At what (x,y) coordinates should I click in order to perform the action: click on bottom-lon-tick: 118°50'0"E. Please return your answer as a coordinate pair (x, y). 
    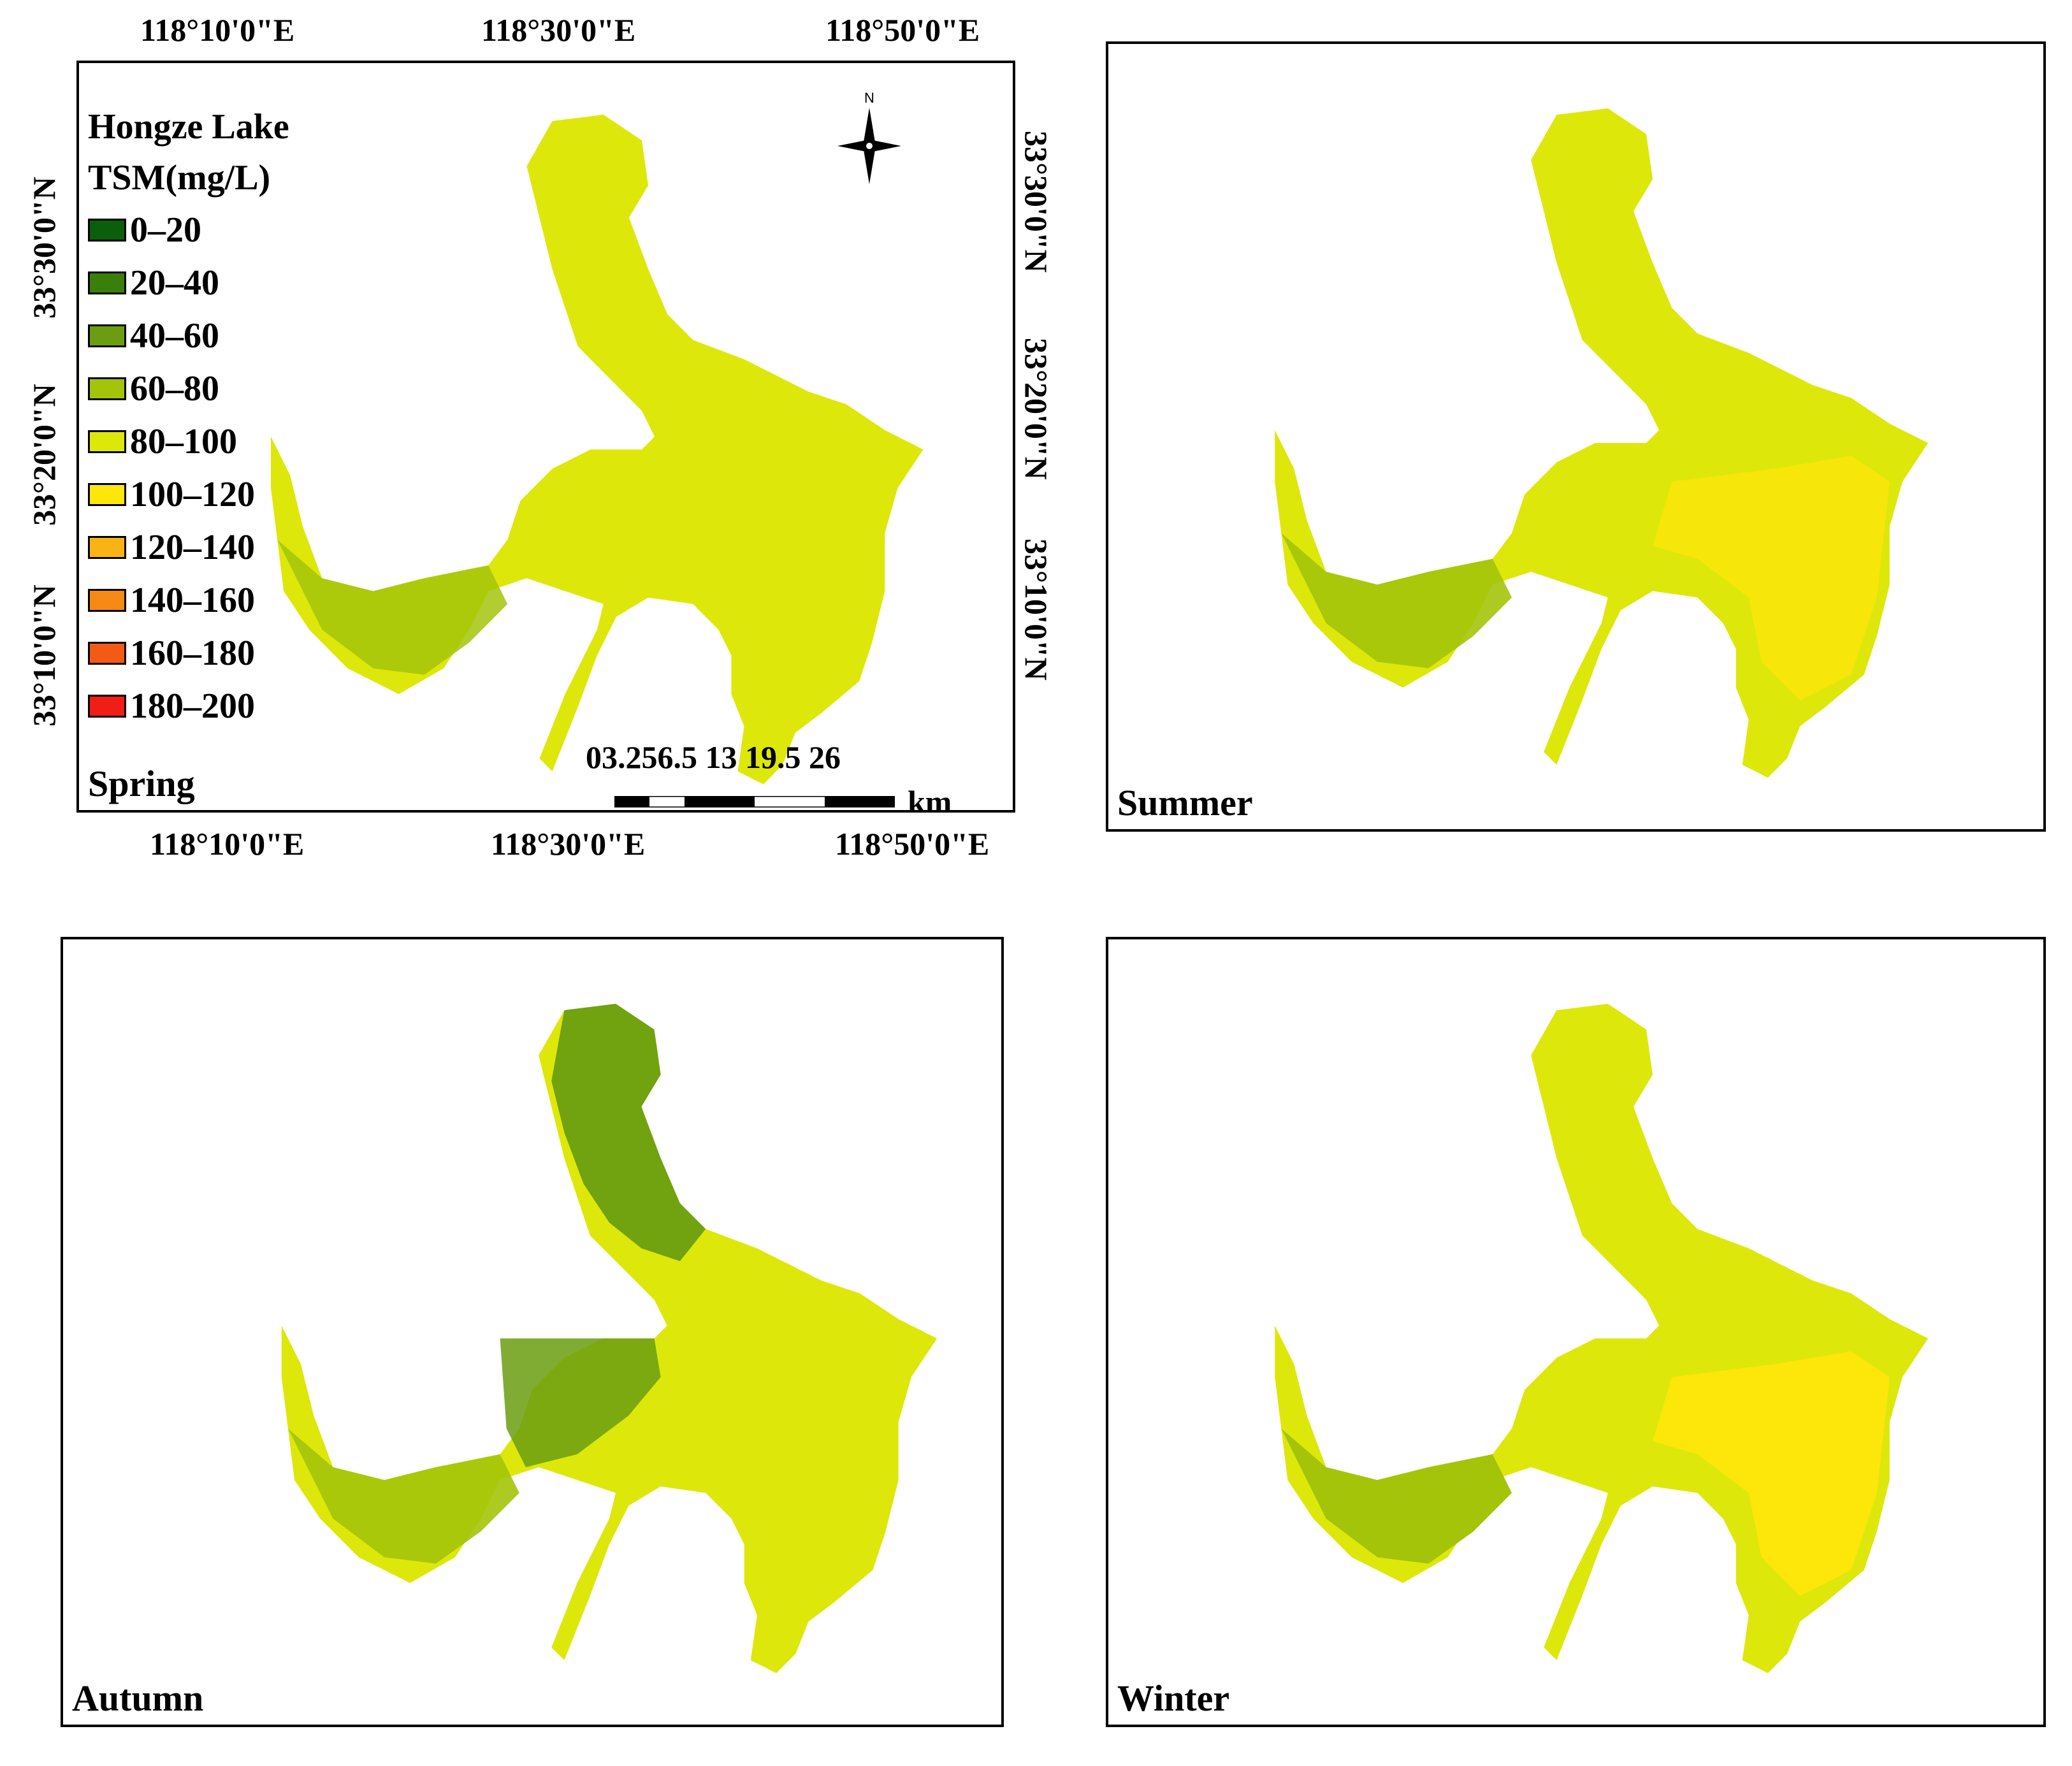
    Looking at the image, I should click on (912, 844).